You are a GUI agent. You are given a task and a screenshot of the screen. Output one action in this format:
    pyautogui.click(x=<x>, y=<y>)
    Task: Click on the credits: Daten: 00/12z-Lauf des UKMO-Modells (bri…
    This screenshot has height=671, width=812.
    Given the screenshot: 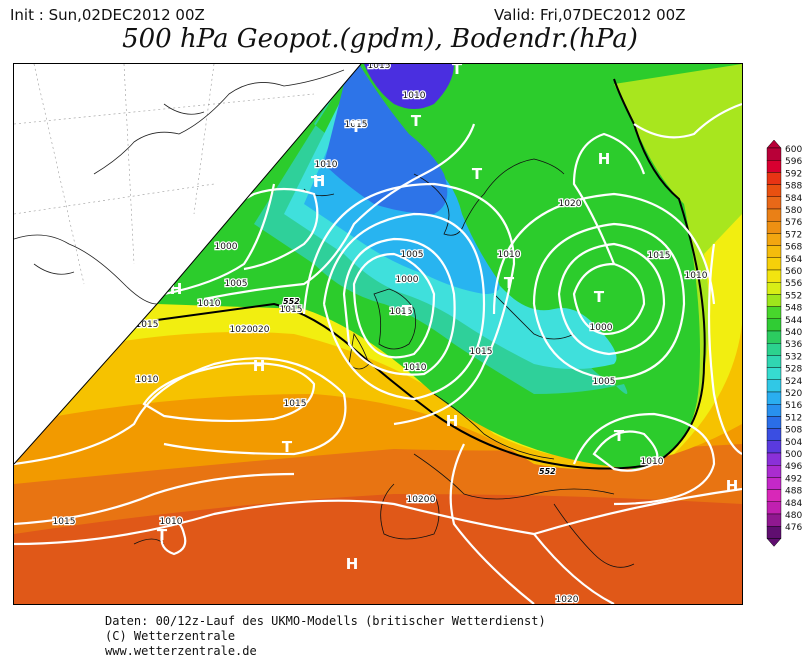 What is the action you would take?
    pyautogui.click(x=325, y=636)
    